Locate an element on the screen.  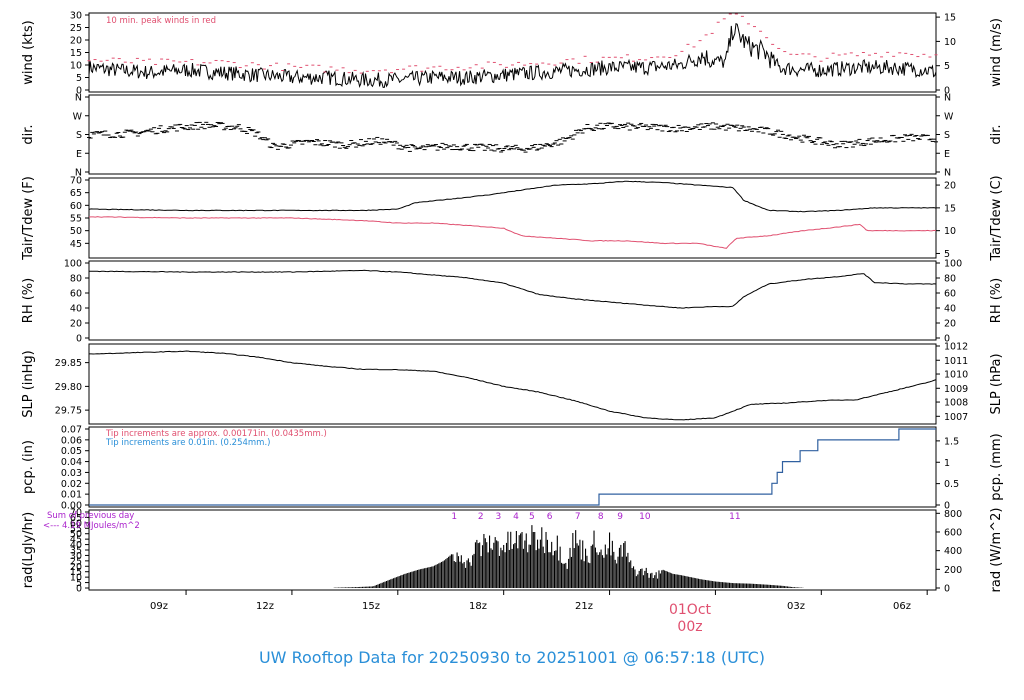
hour-marker: 9 is located at coordinates (620, 517).